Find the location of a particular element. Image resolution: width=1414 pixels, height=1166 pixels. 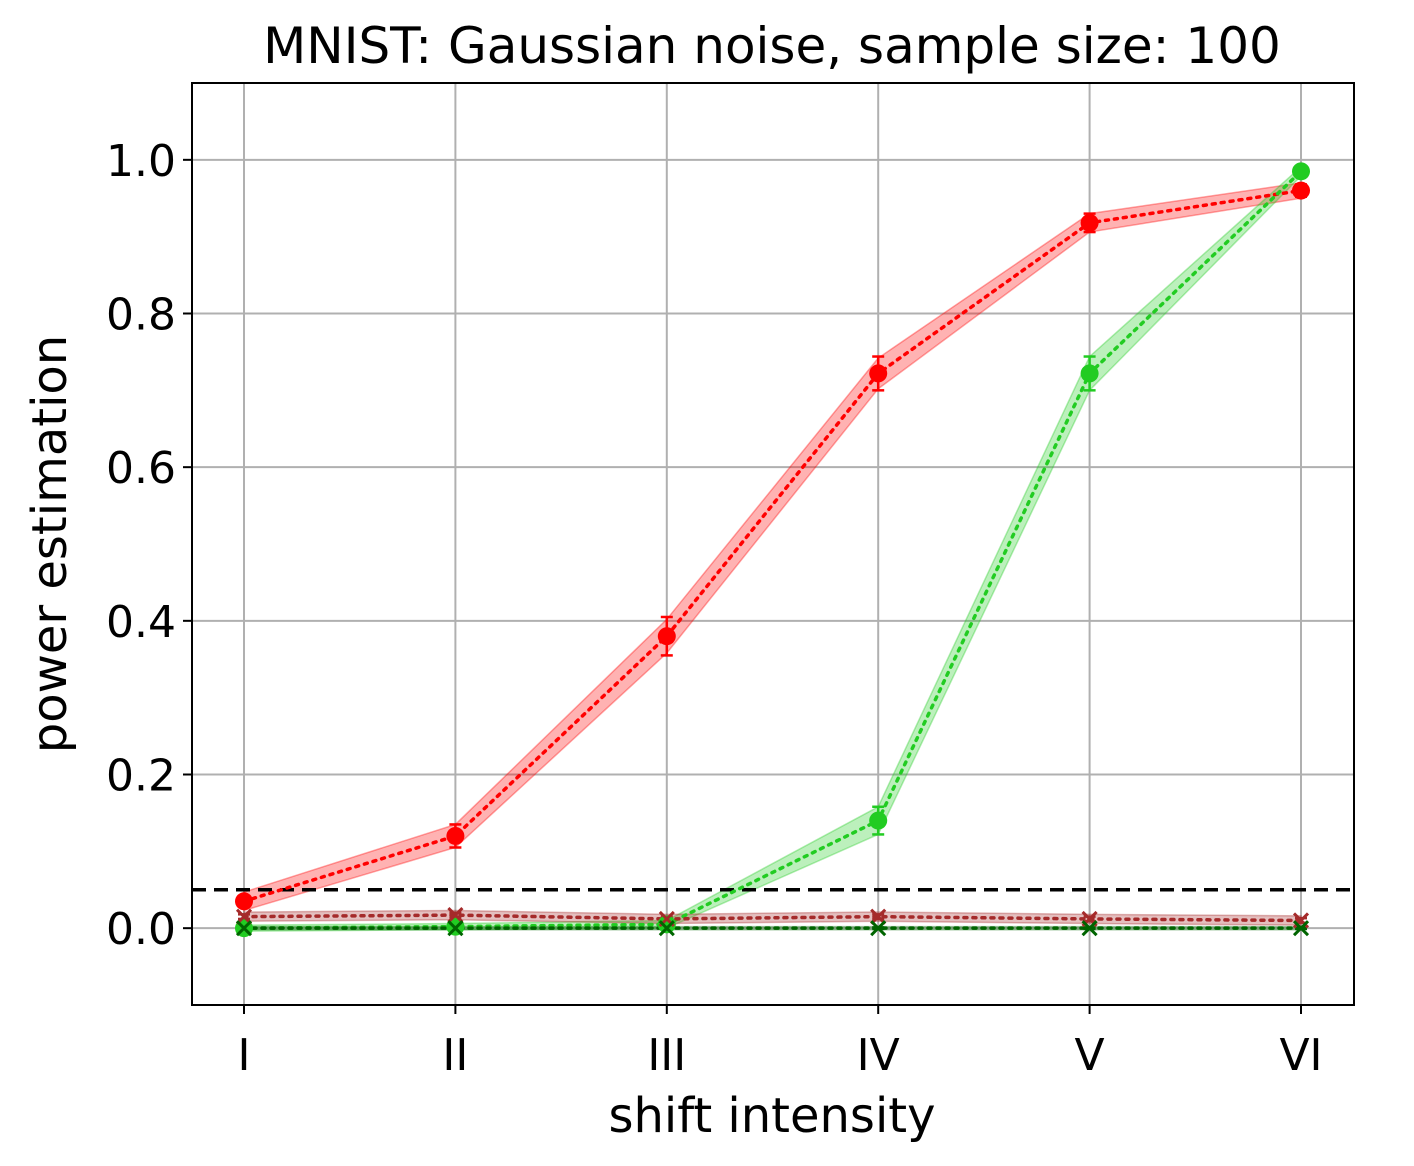

series-2-line is located at coordinates (772, 918).